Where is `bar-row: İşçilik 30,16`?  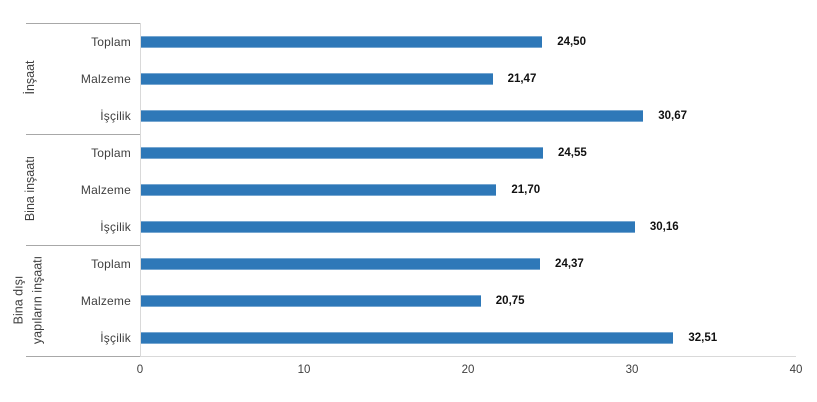
bar-row: İşçilik 30,16 is located at coordinates (398, 226).